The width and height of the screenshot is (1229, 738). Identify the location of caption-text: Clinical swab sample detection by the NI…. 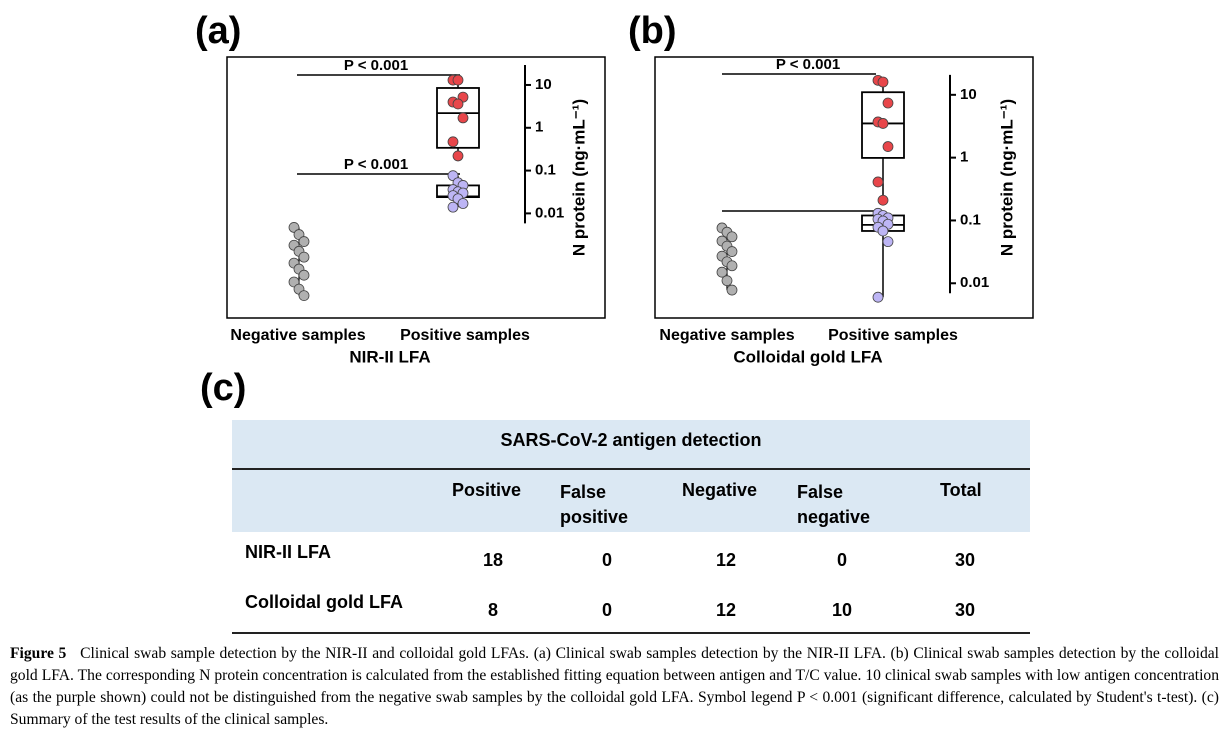
(614, 686).